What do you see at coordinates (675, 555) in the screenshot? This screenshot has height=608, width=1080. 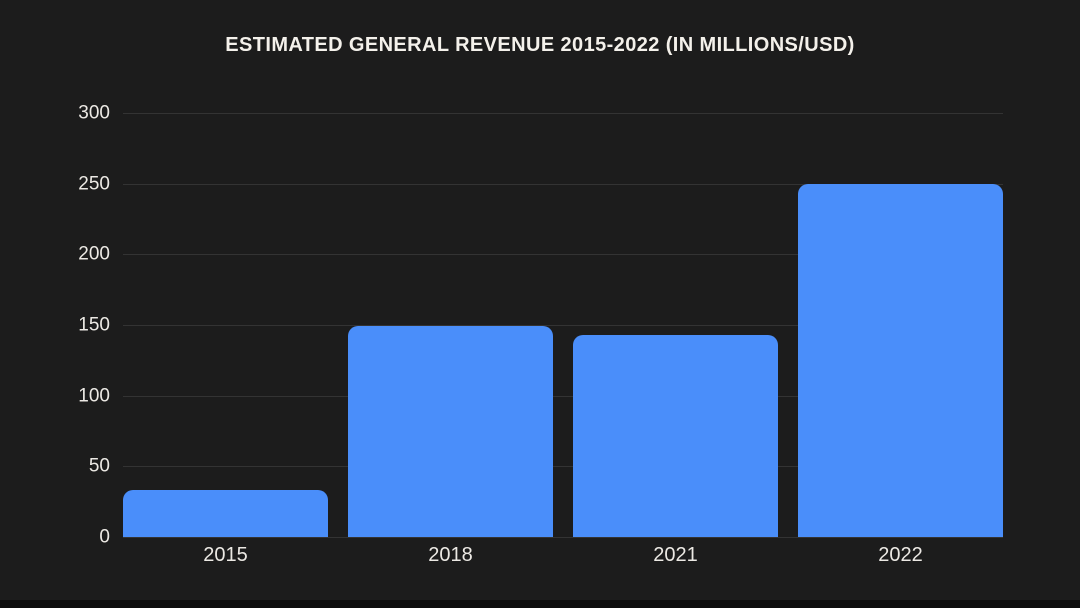 I see `x-axis-tick-label: 2021` at bounding box center [675, 555].